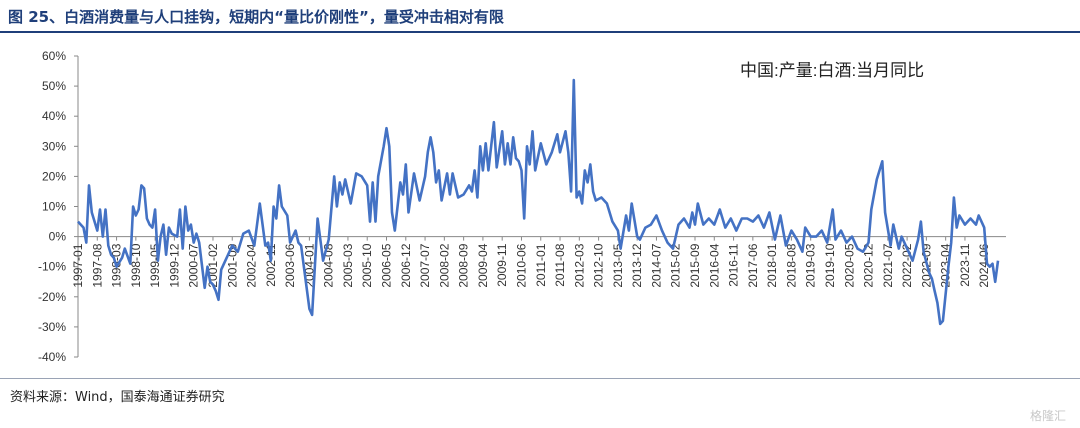  What do you see at coordinates (54, 56) in the screenshot?
I see `y-tick-label: 60%` at bounding box center [54, 56].